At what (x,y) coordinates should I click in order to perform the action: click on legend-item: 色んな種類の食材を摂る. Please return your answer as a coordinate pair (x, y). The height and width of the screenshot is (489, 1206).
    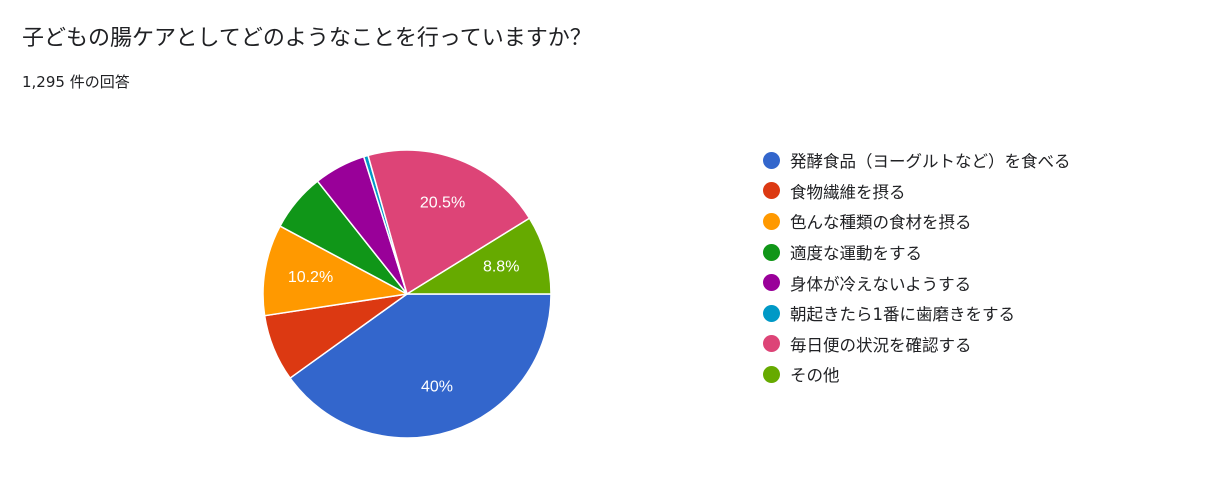
    Looking at the image, I should click on (917, 221).